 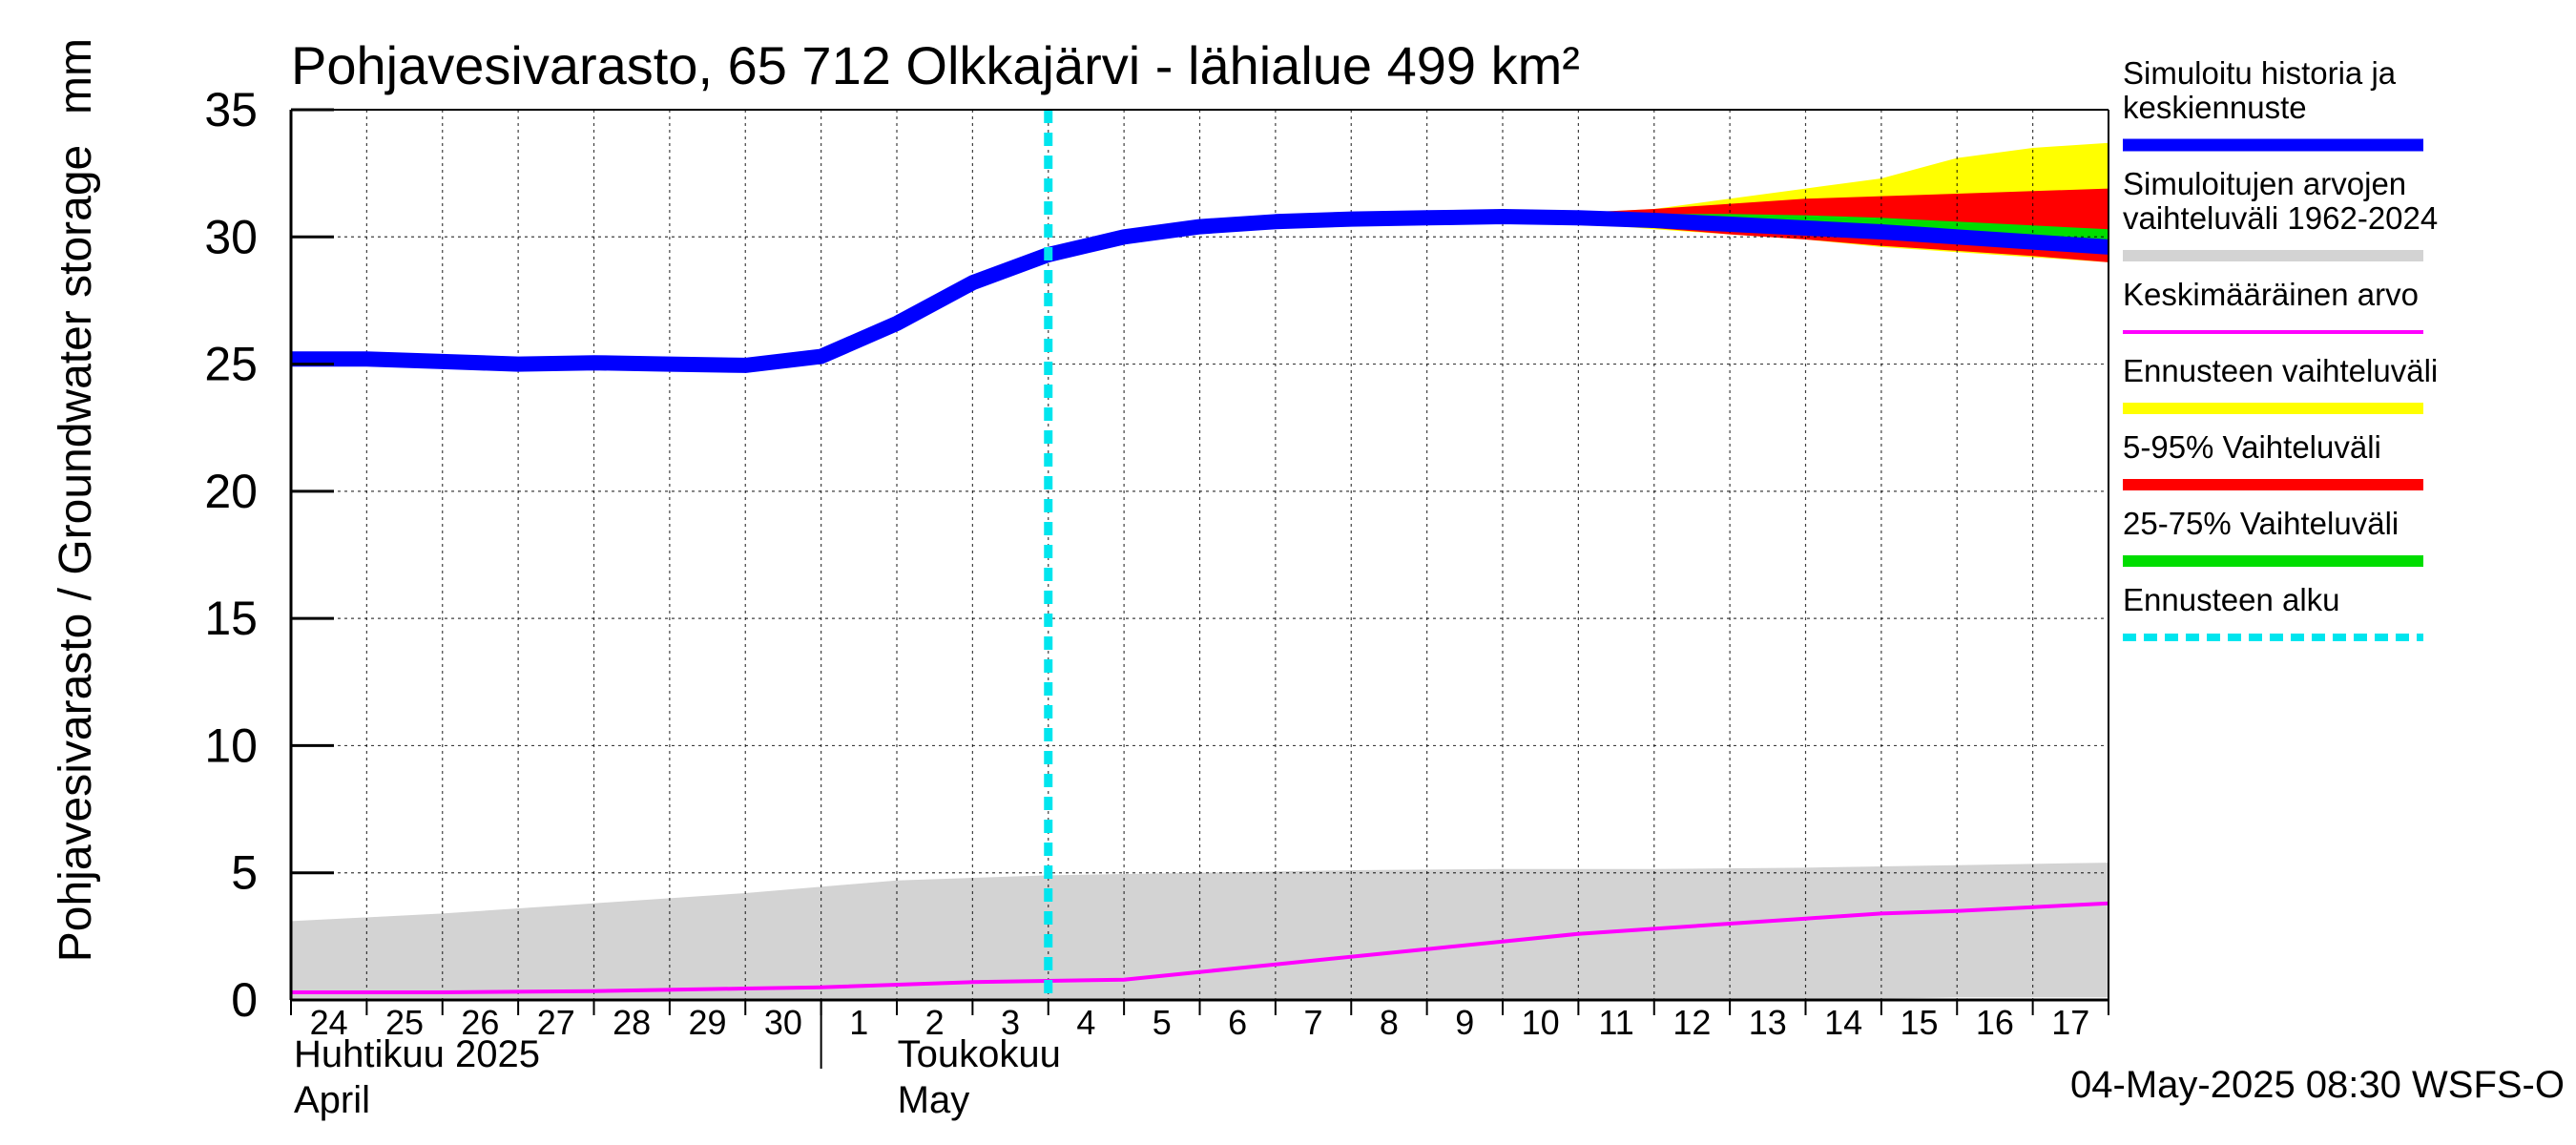 What do you see at coordinates (2280, 218) in the screenshot?
I see `legend-label: vaihteluväli 1962-2024` at bounding box center [2280, 218].